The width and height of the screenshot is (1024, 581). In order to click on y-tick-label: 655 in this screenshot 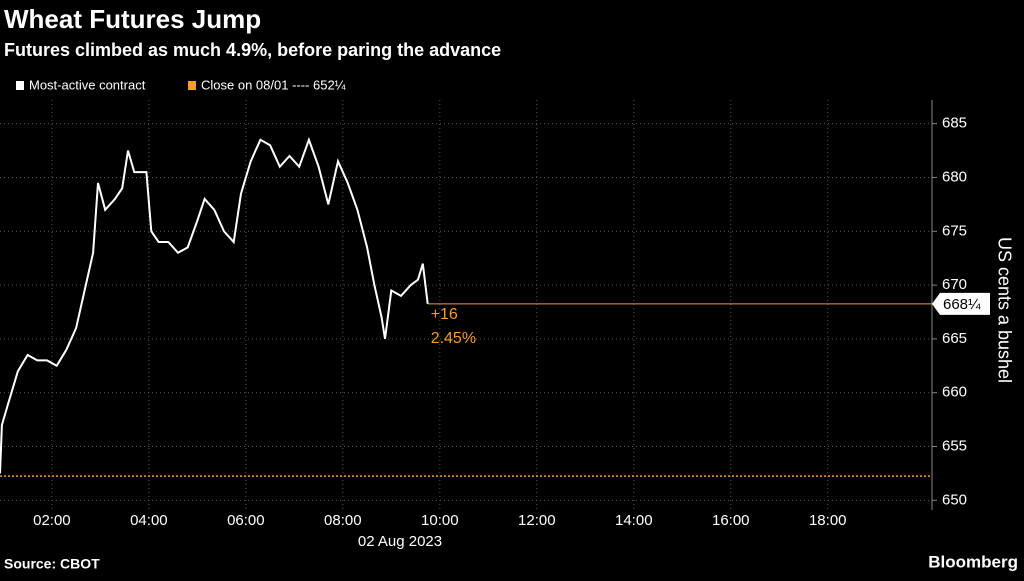, I will do `click(954, 445)`.